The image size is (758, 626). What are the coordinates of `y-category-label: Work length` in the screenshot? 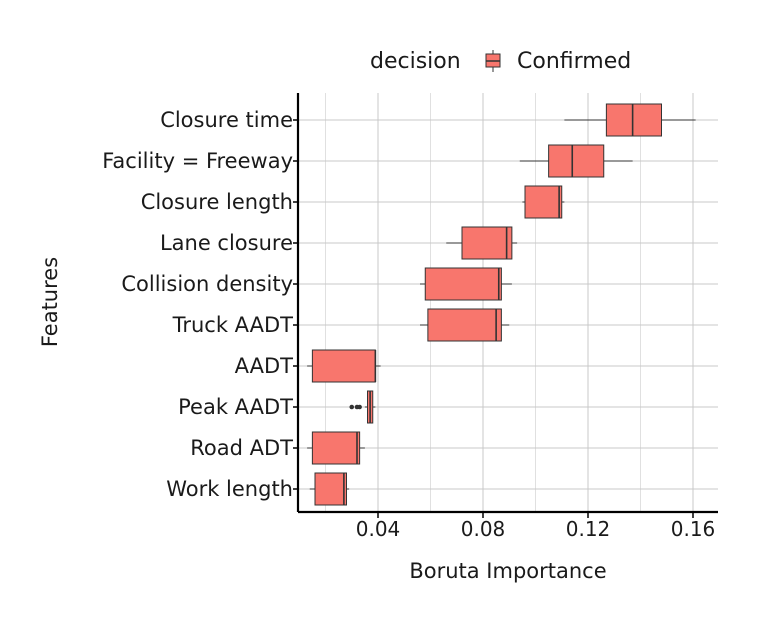 It's located at (229, 489).